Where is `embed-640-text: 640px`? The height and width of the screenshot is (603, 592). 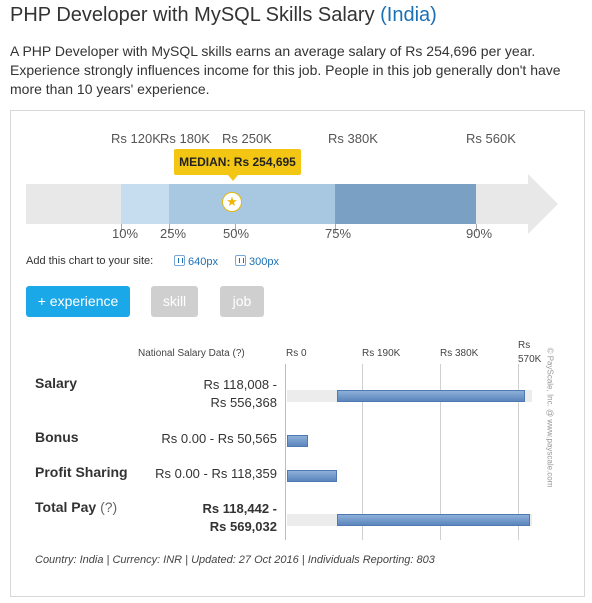 embed-640-text: 640px is located at coordinates (203, 262).